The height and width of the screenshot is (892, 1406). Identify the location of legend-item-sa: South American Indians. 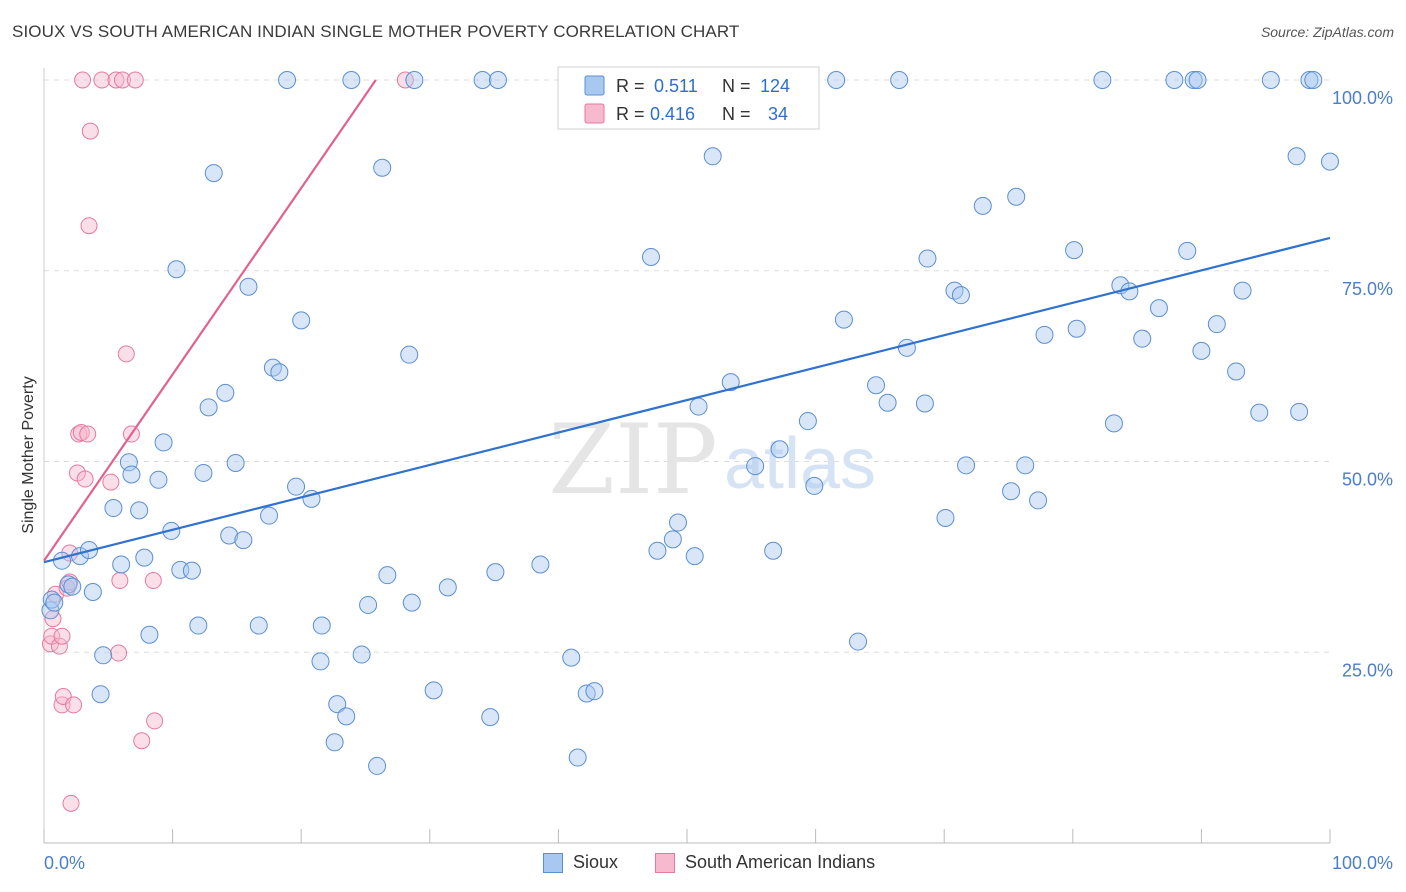
(765, 862).